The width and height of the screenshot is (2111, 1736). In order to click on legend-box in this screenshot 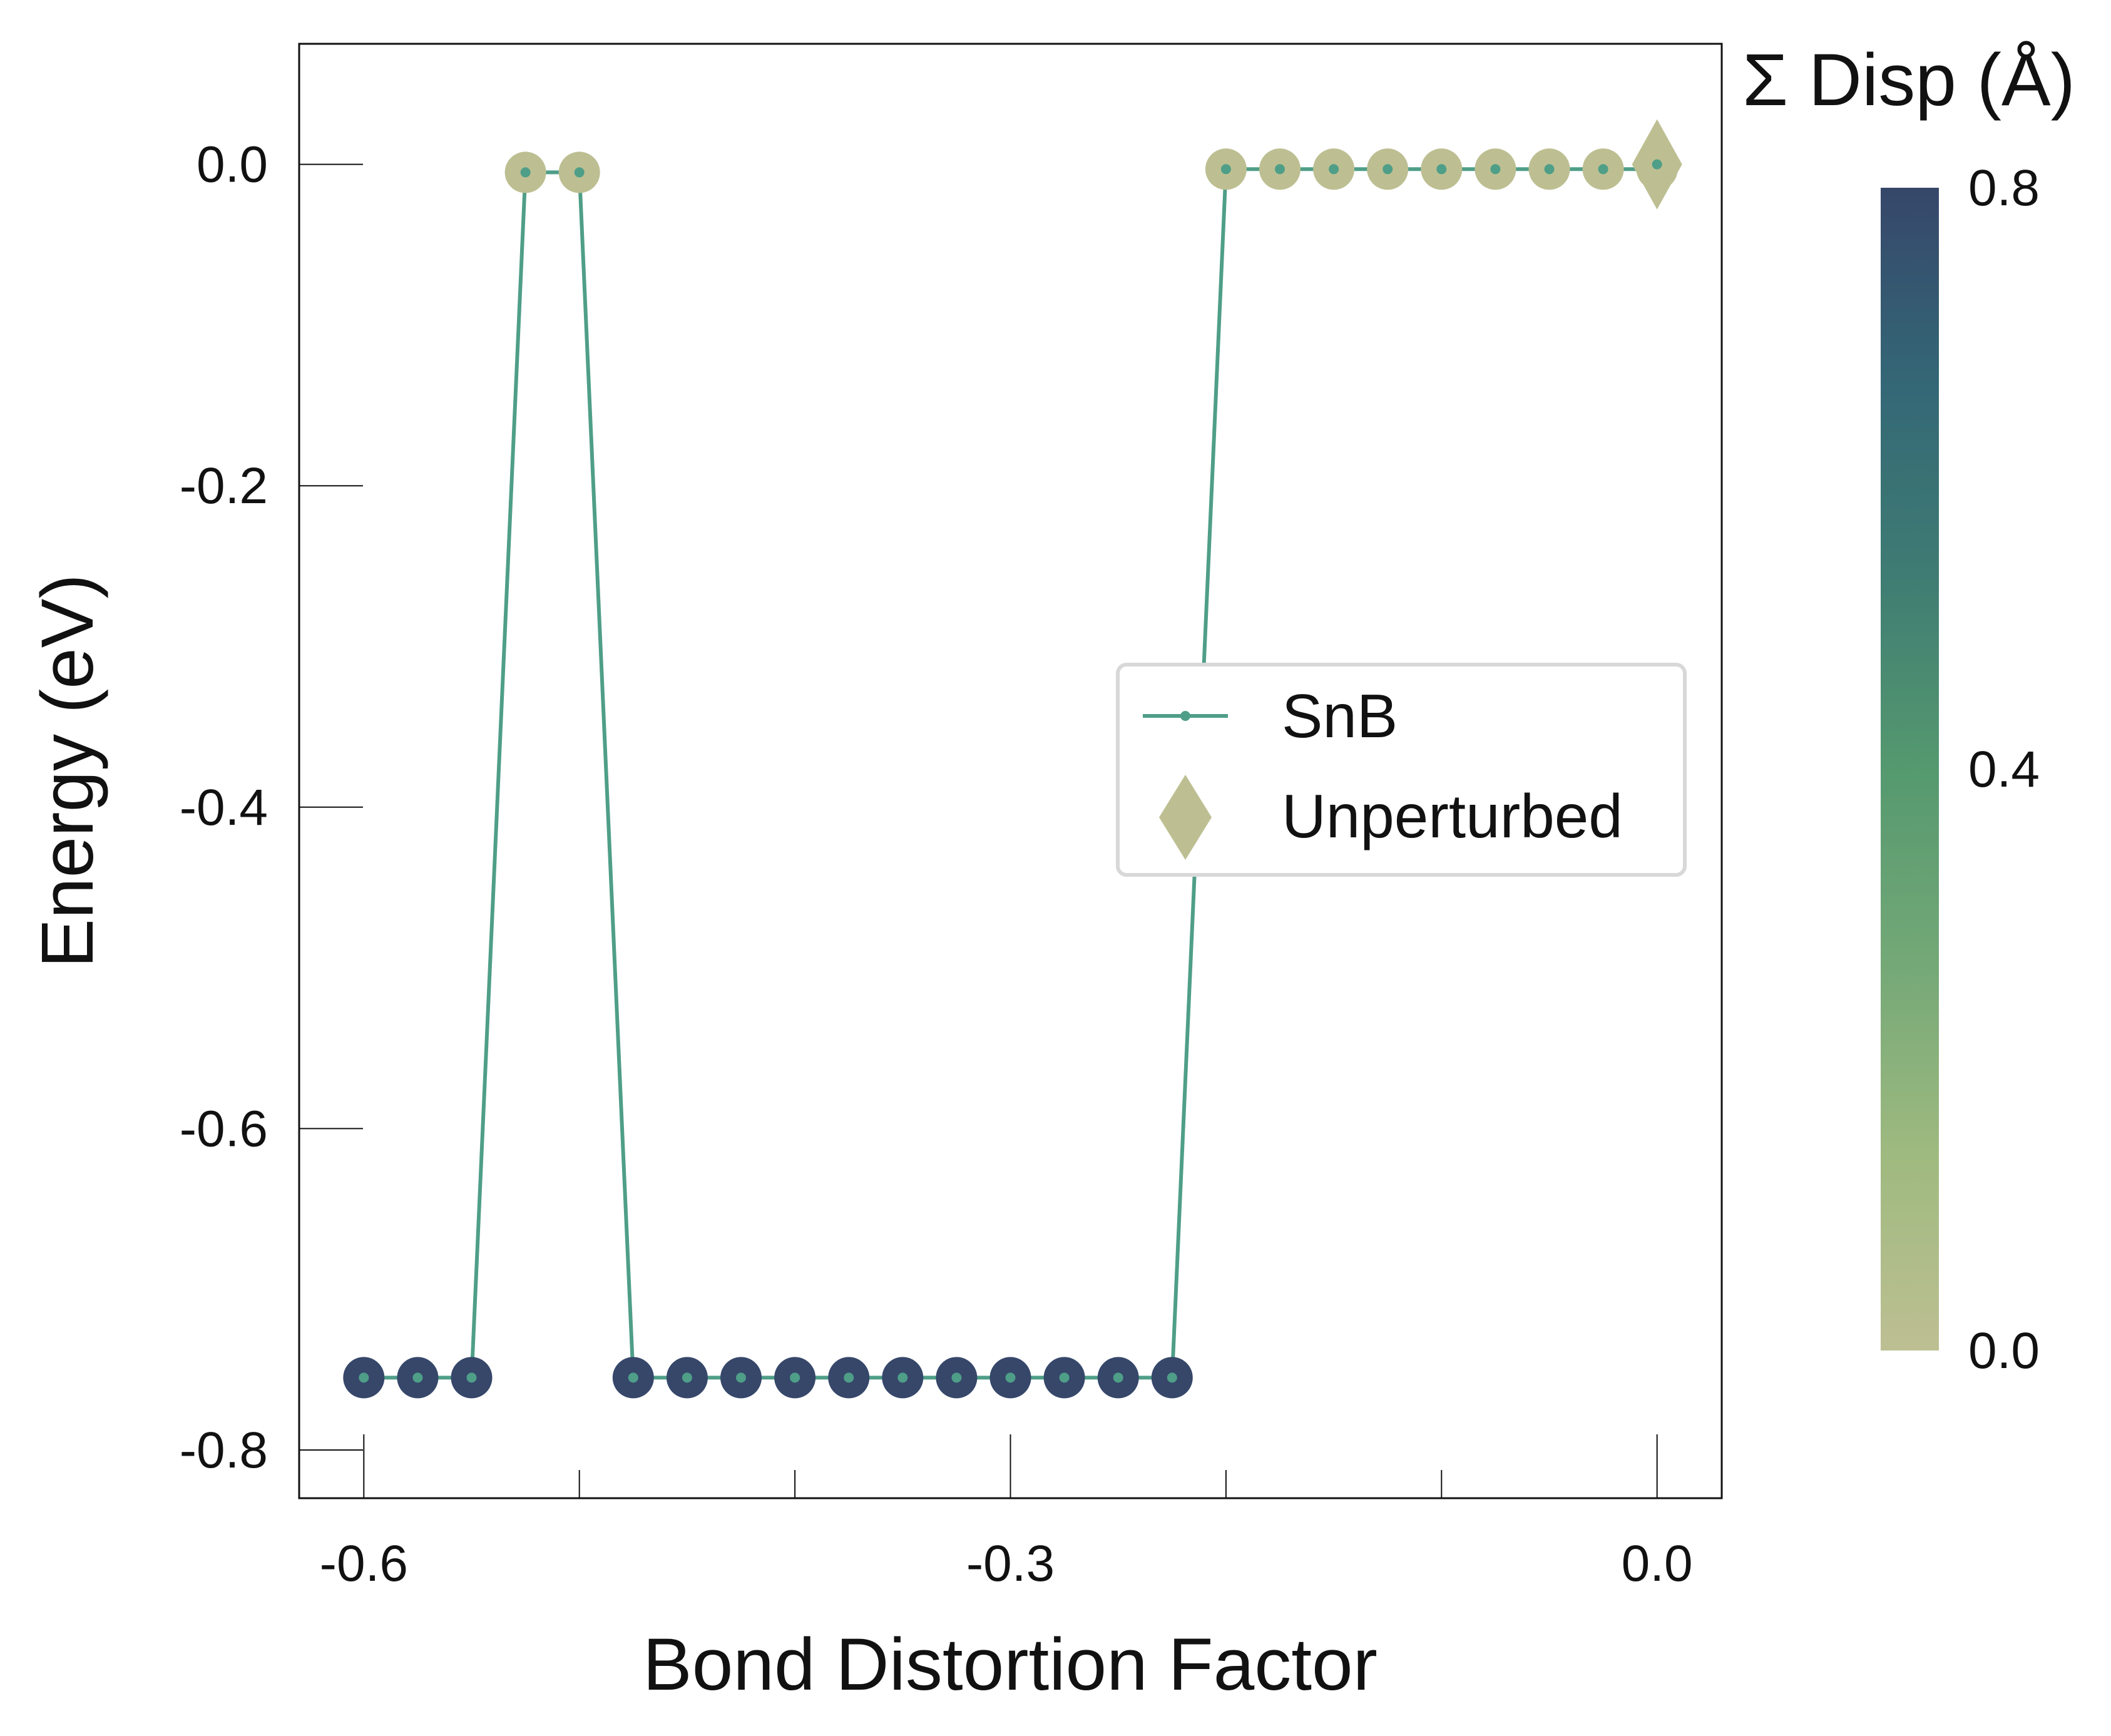, I will do `click(1402, 770)`.